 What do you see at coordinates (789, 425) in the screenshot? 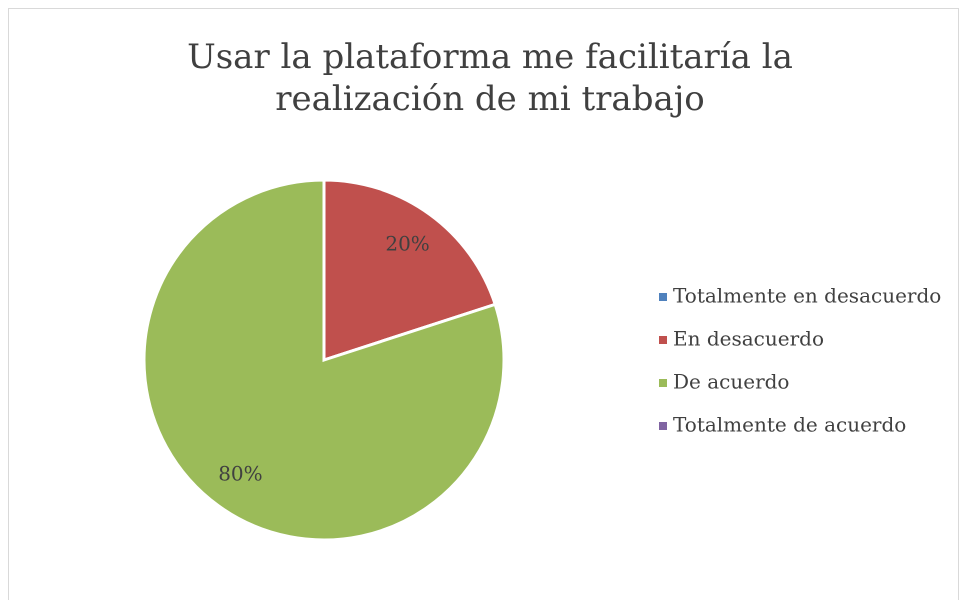
I see `legend-label: Totalmente de acuerdo` at bounding box center [789, 425].